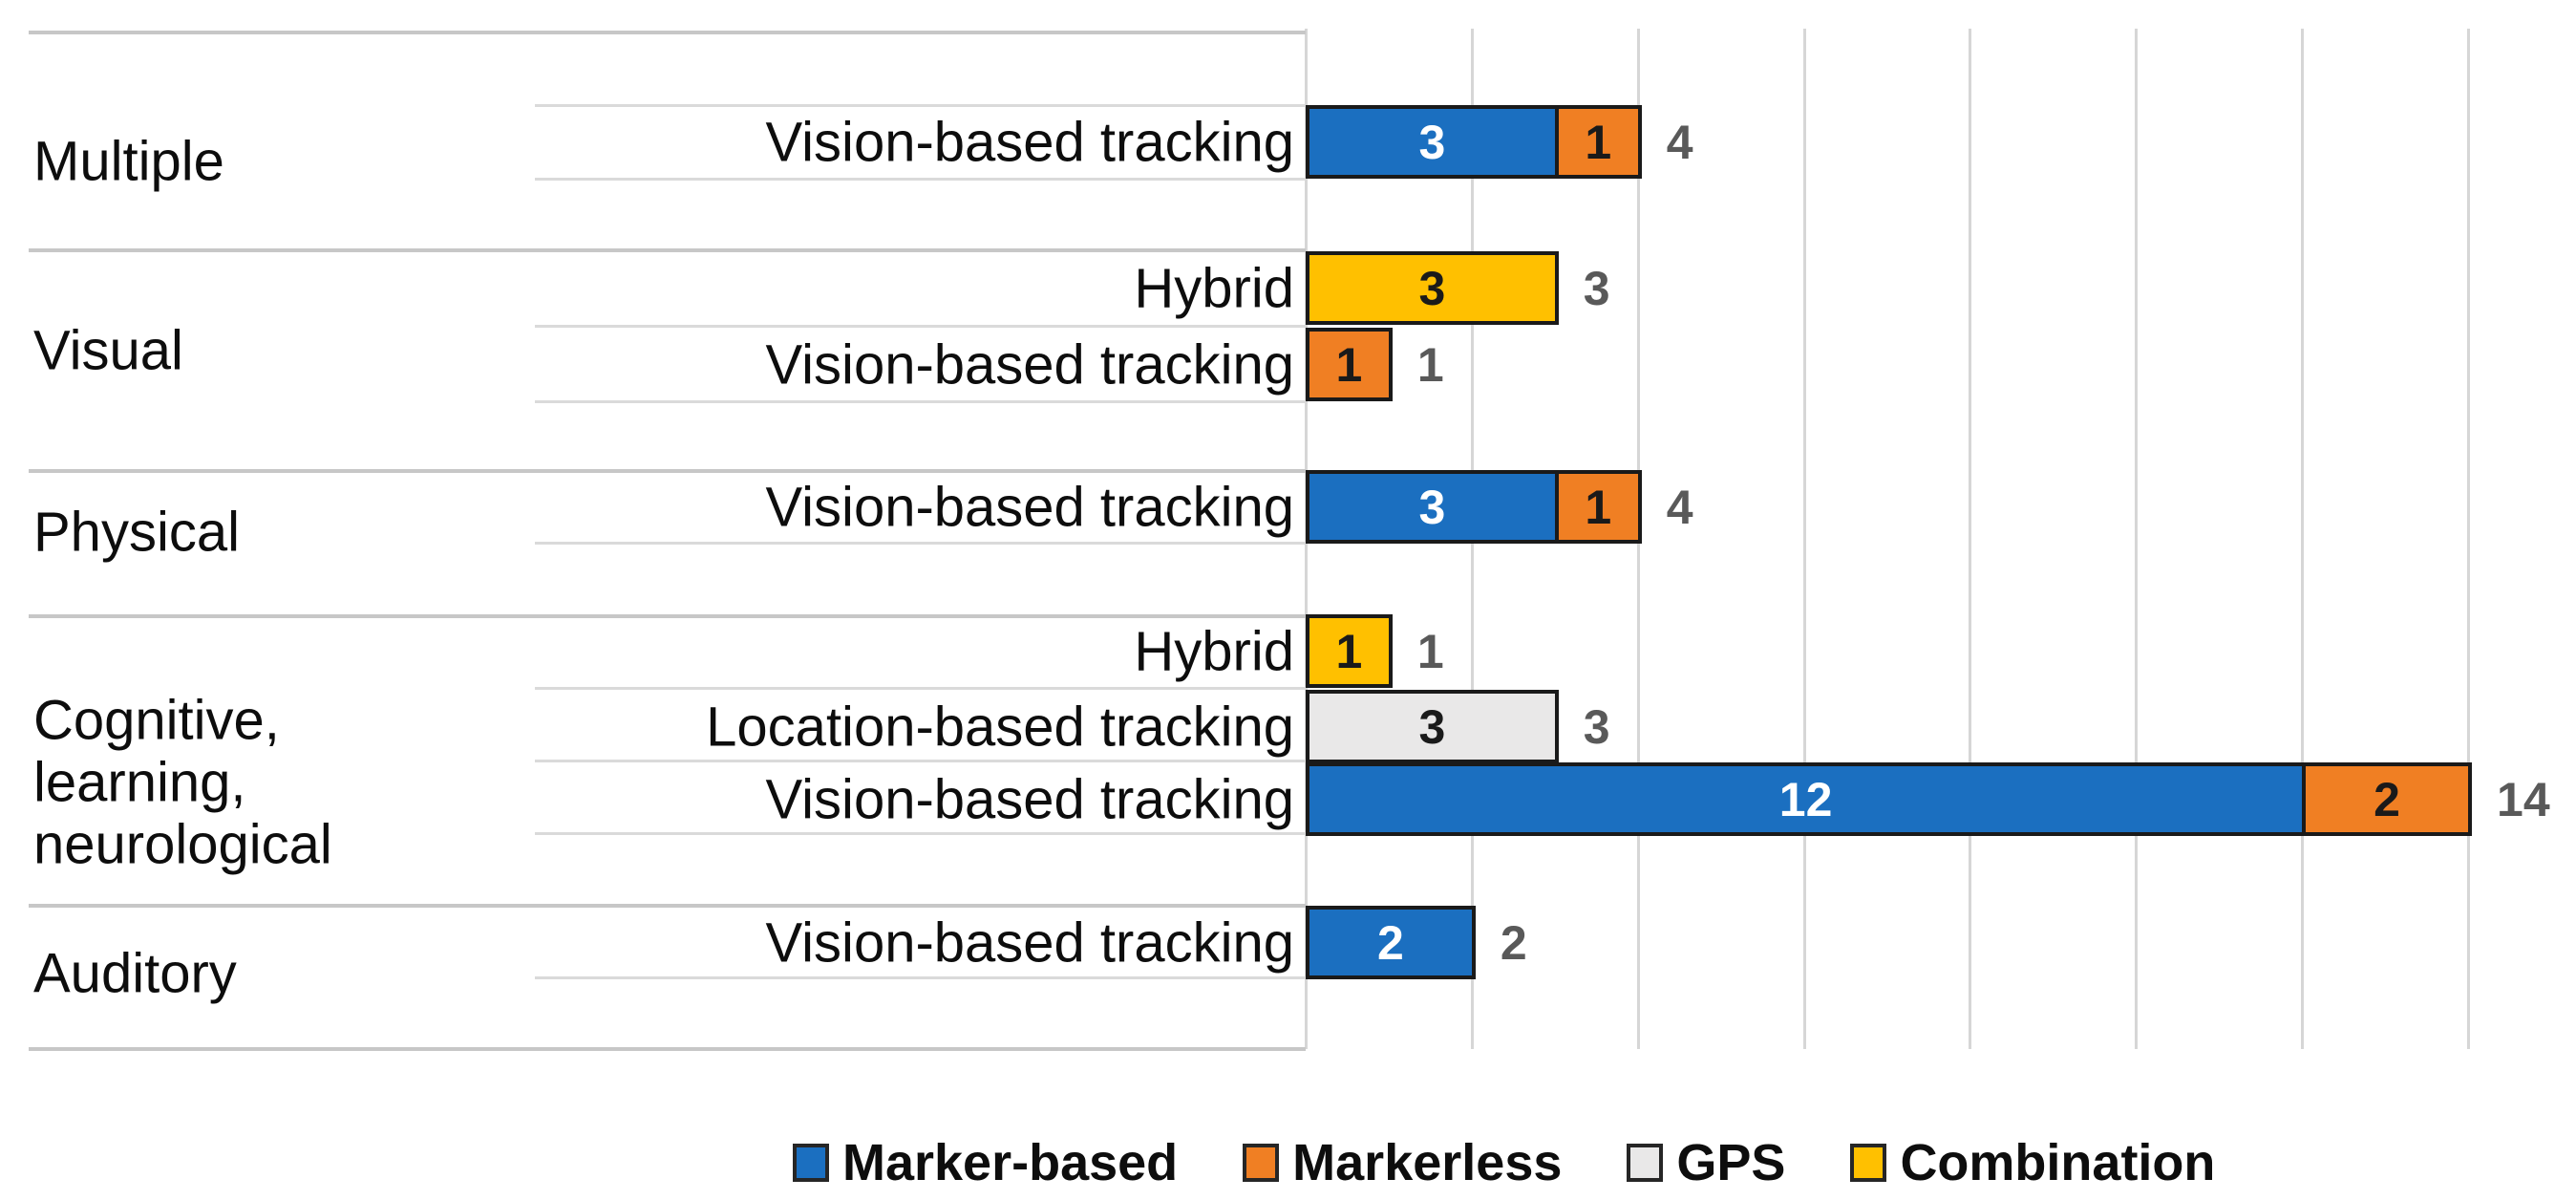 The width and height of the screenshot is (2576, 1200). I want to click on legend-item: Markerless, so click(1402, 1162).